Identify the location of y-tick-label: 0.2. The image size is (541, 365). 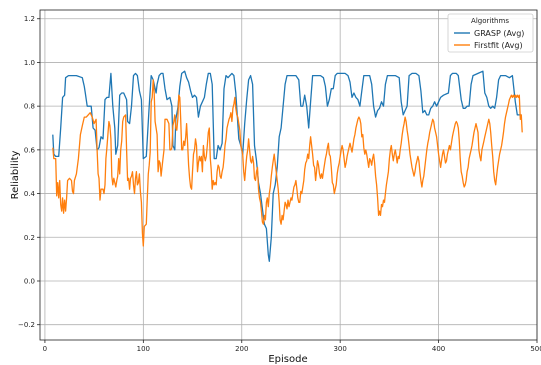
(29, 238).